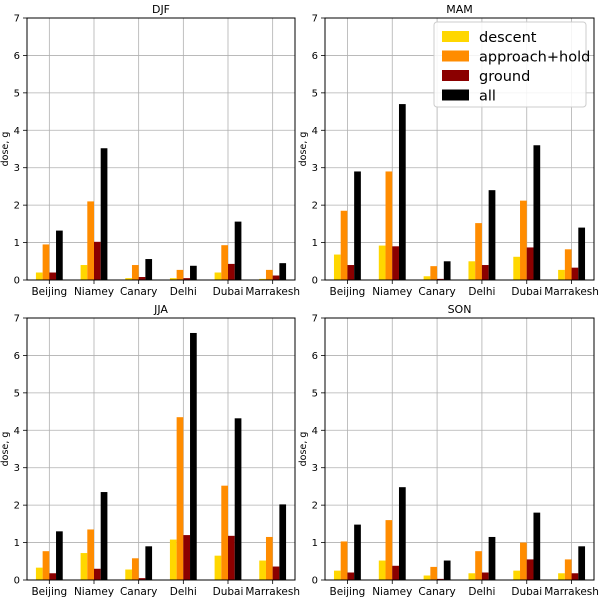  I want to click on y-tick-label: 4, so click(17, 131).